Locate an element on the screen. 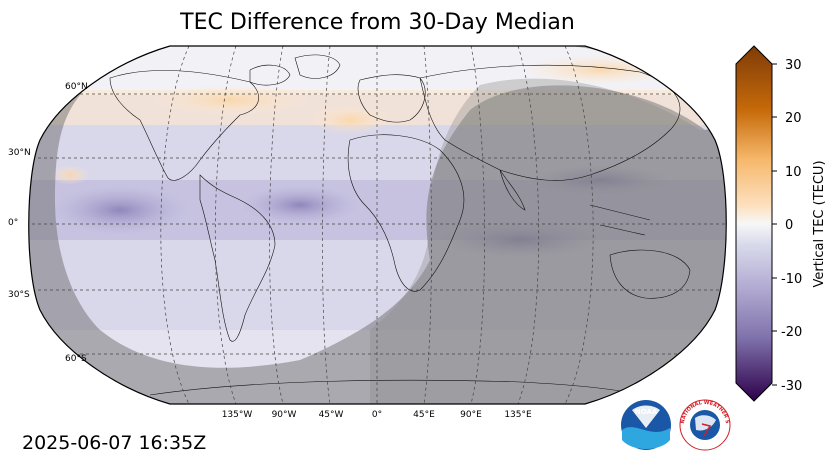 This screenshot has width=835, height=470. lon-label: 45°E is located at coordinates (424, 415).